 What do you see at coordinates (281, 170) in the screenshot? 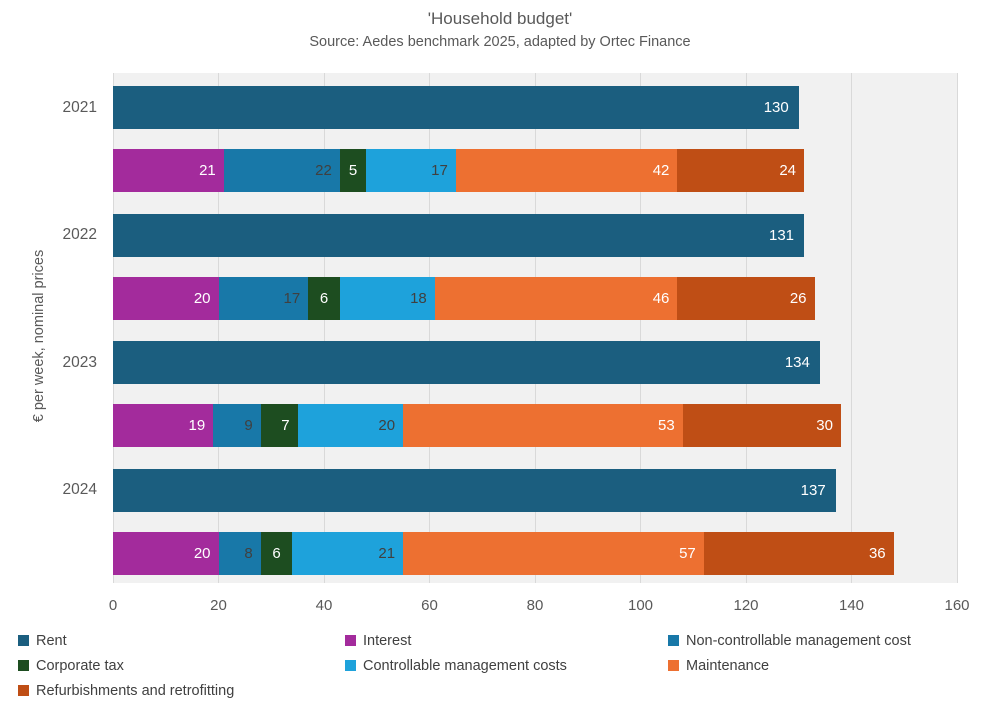
I see `bar-segment-non-controllable-management-cost: 22` at bounding box center [281, 170].